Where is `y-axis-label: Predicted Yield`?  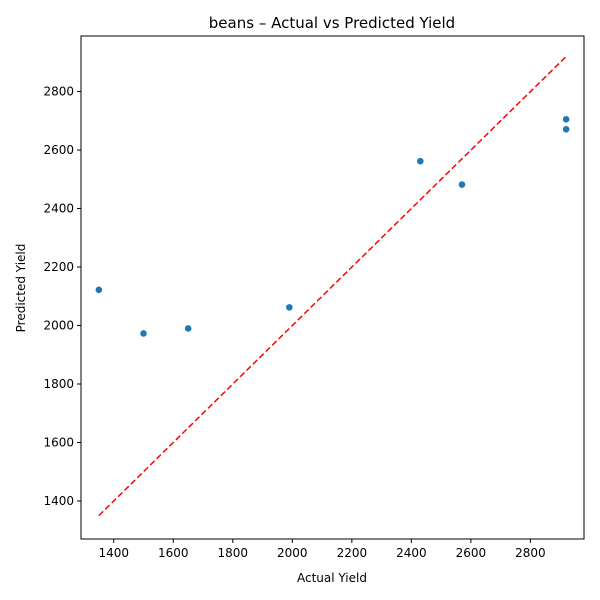
y-axis-label: Predicted Yield is located at coordinates (21, 288).